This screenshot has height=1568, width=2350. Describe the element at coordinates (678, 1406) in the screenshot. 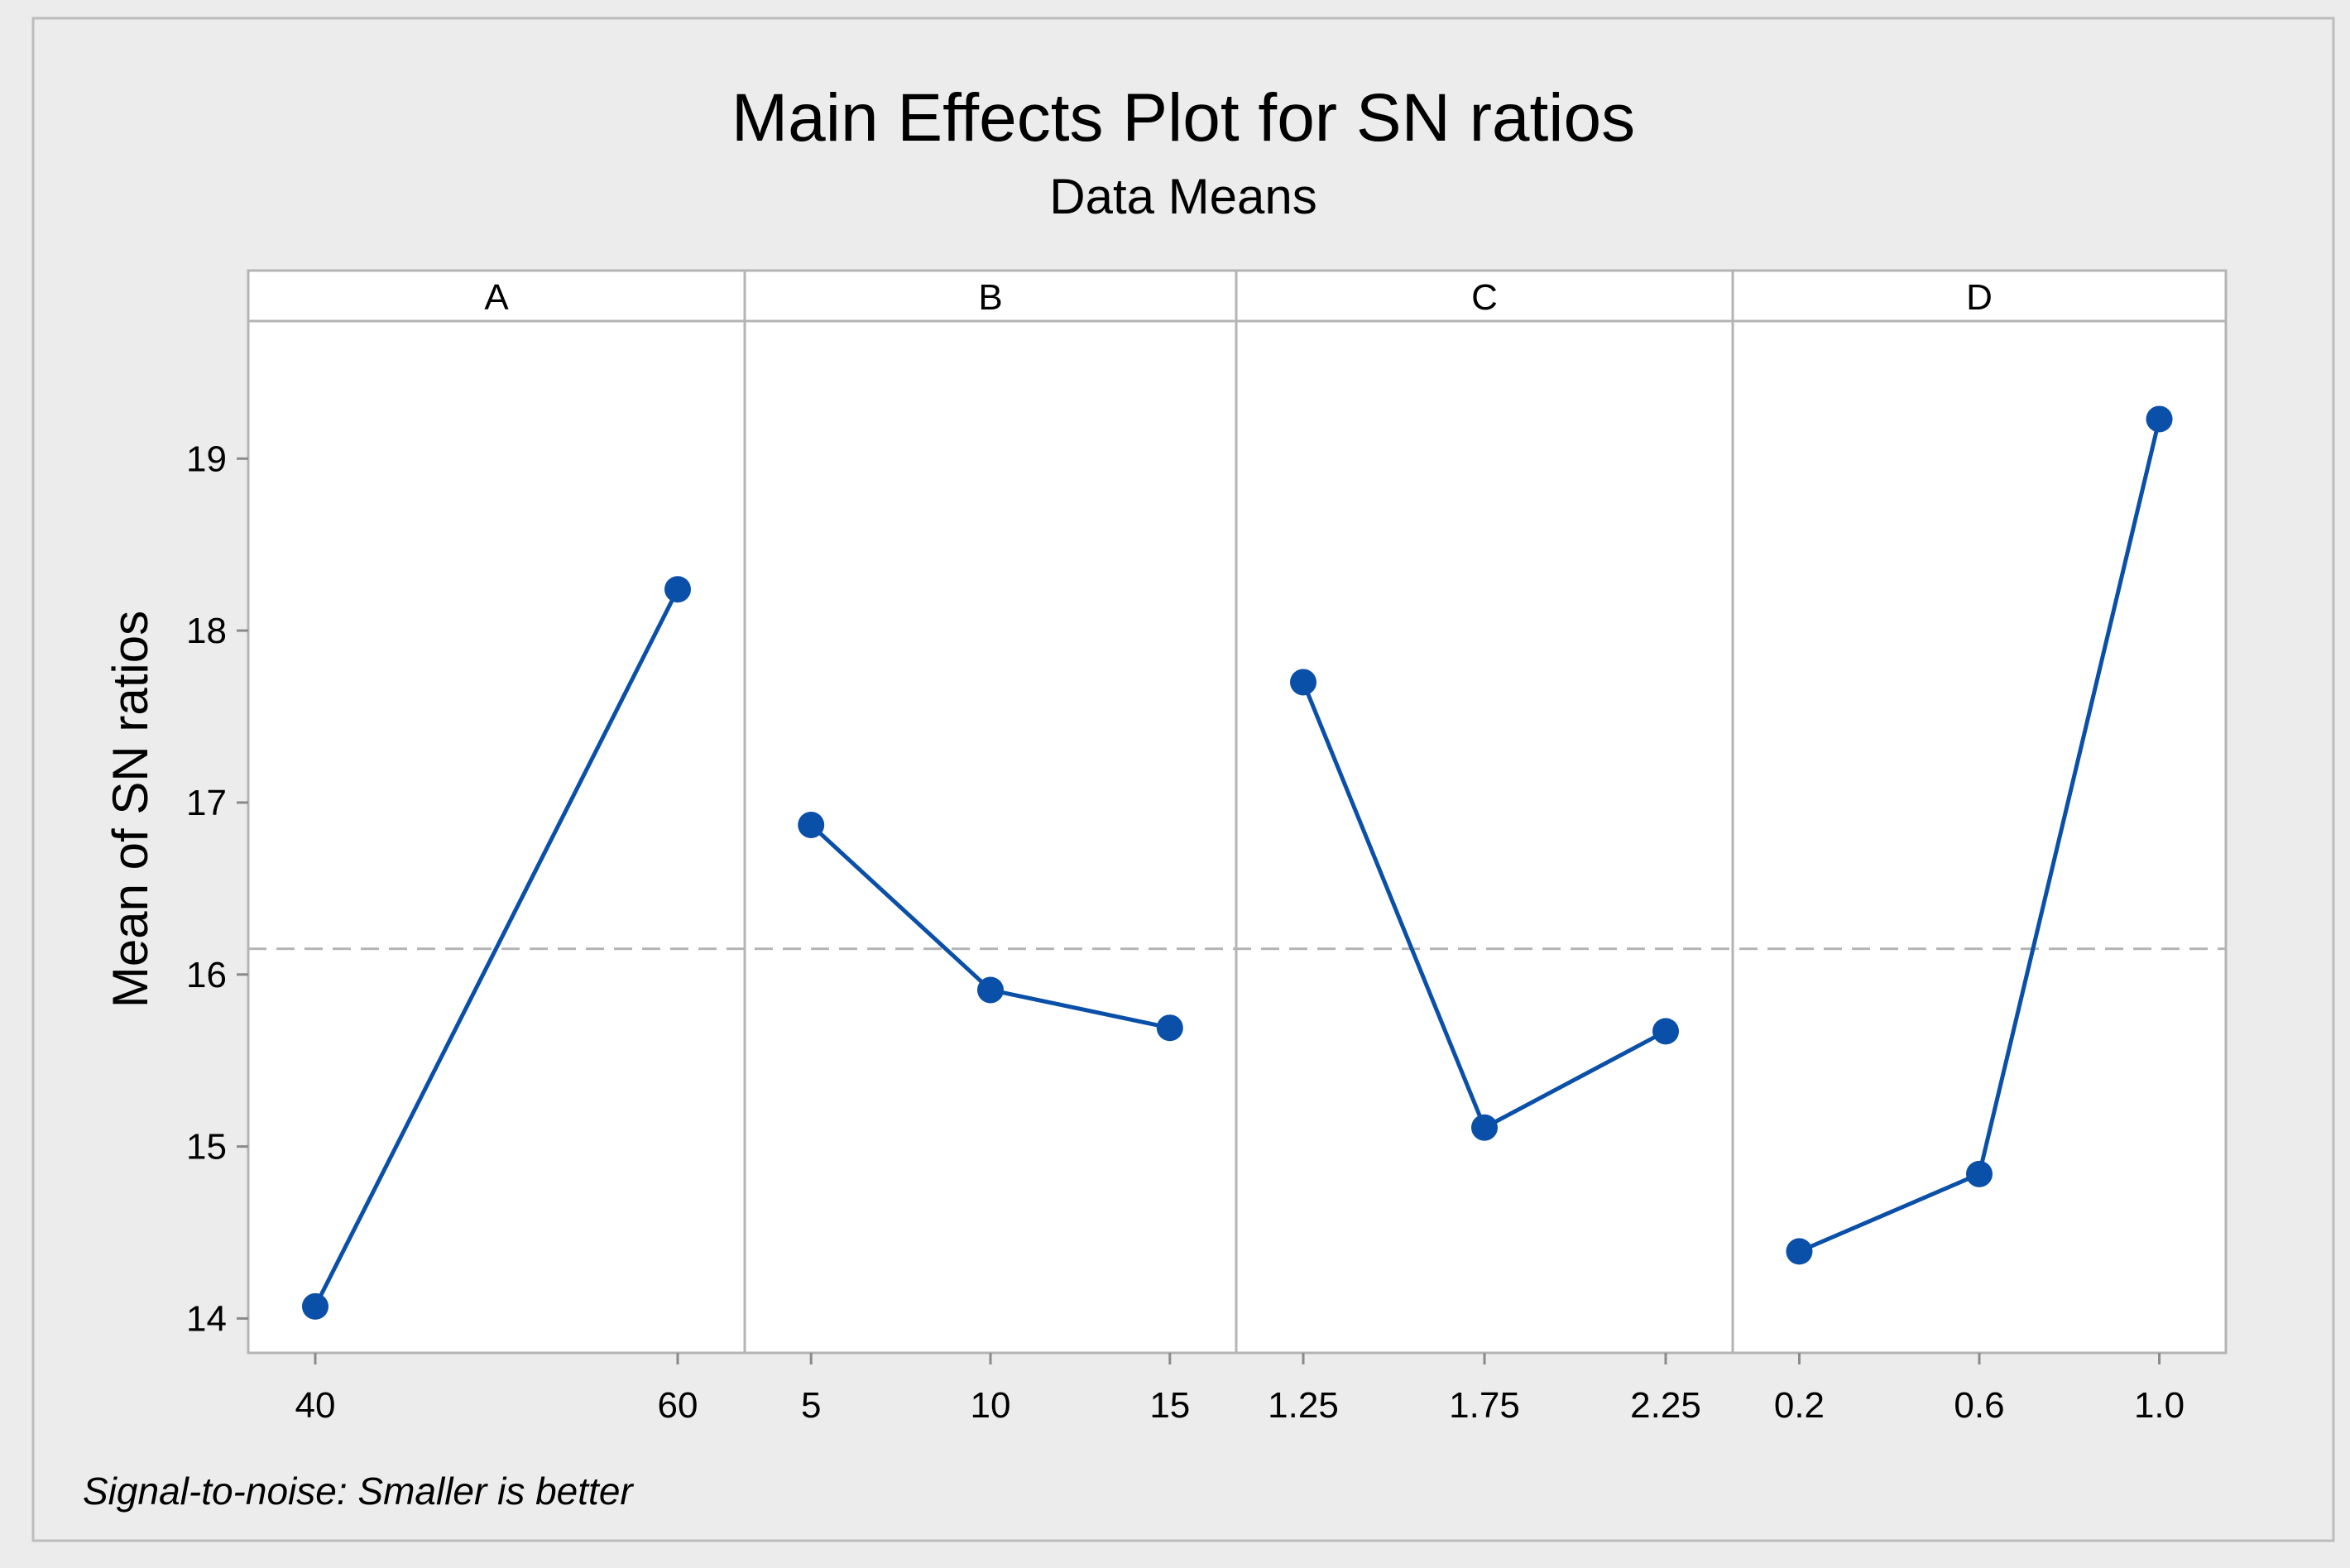

I see `x-tick-label: 60` at that location.